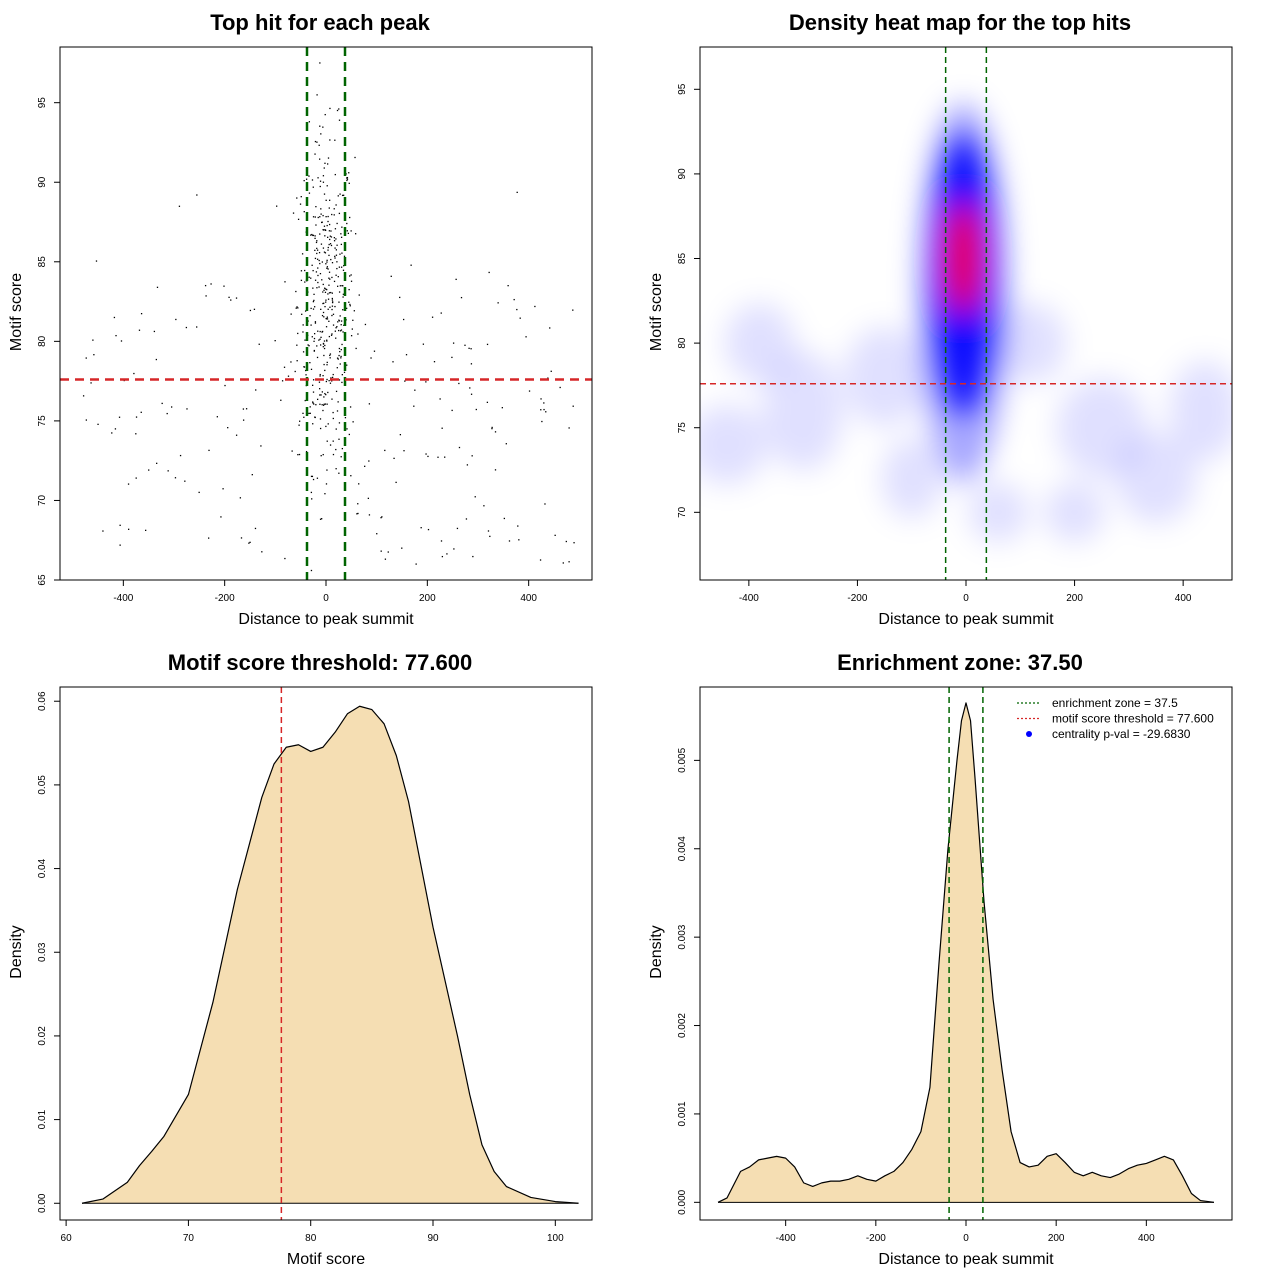  What do you see at coordinates (682, 428) in the screenshot?
I see `y-tick-label: 75` at bounding box center [682, 428].